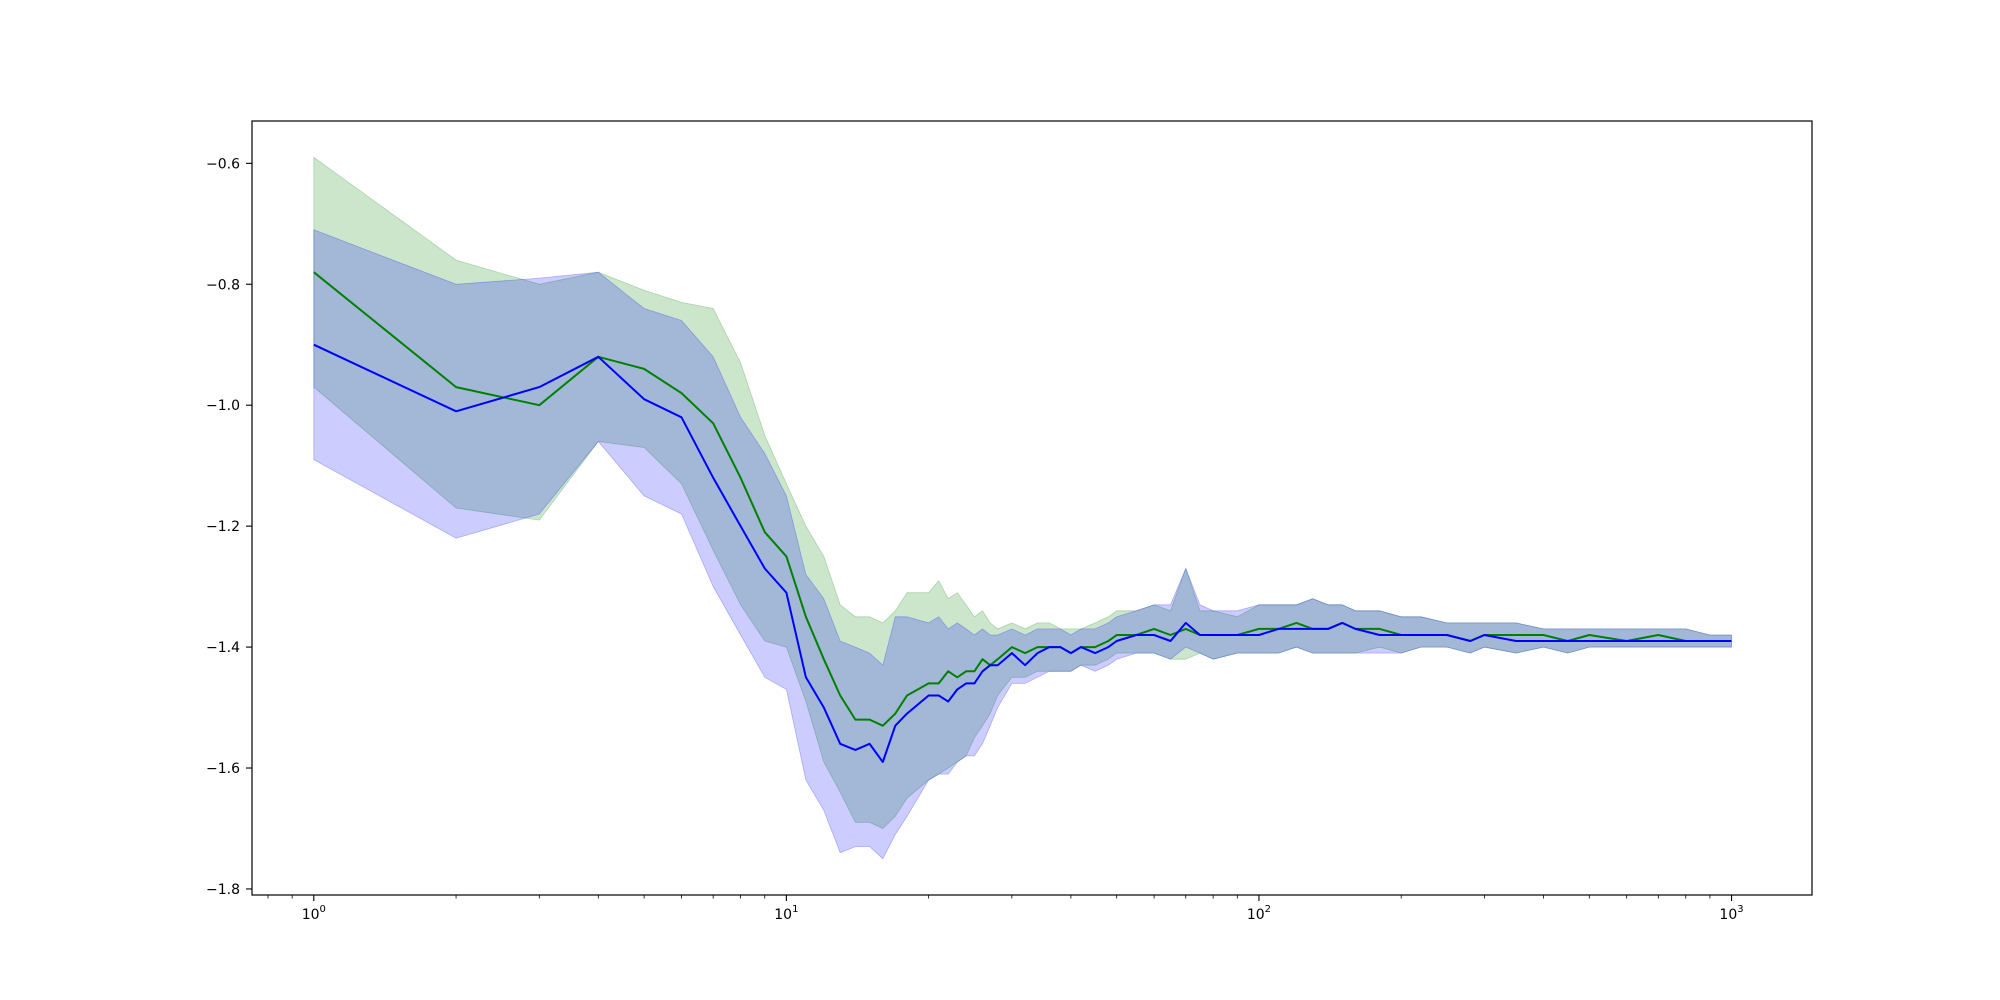 This screenshot has height=1000, width=2000. I want to click on x-tick-label: 10², so click(1259, 913).